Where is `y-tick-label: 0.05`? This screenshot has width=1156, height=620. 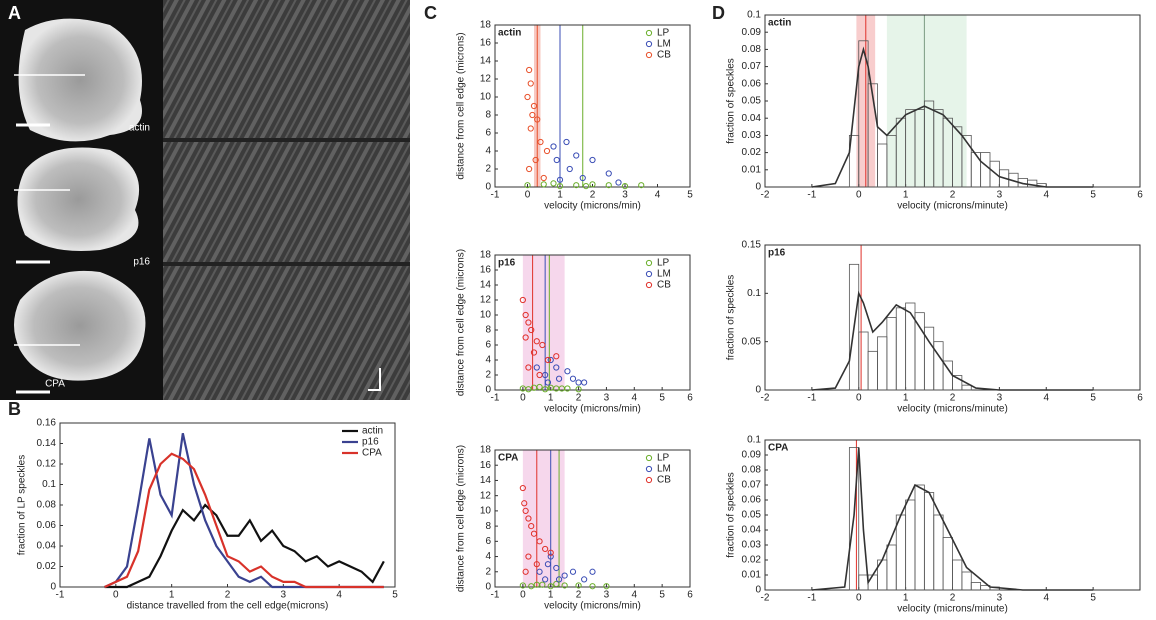
y-tick-label: 0.05 is located at coordinates (752, 515).